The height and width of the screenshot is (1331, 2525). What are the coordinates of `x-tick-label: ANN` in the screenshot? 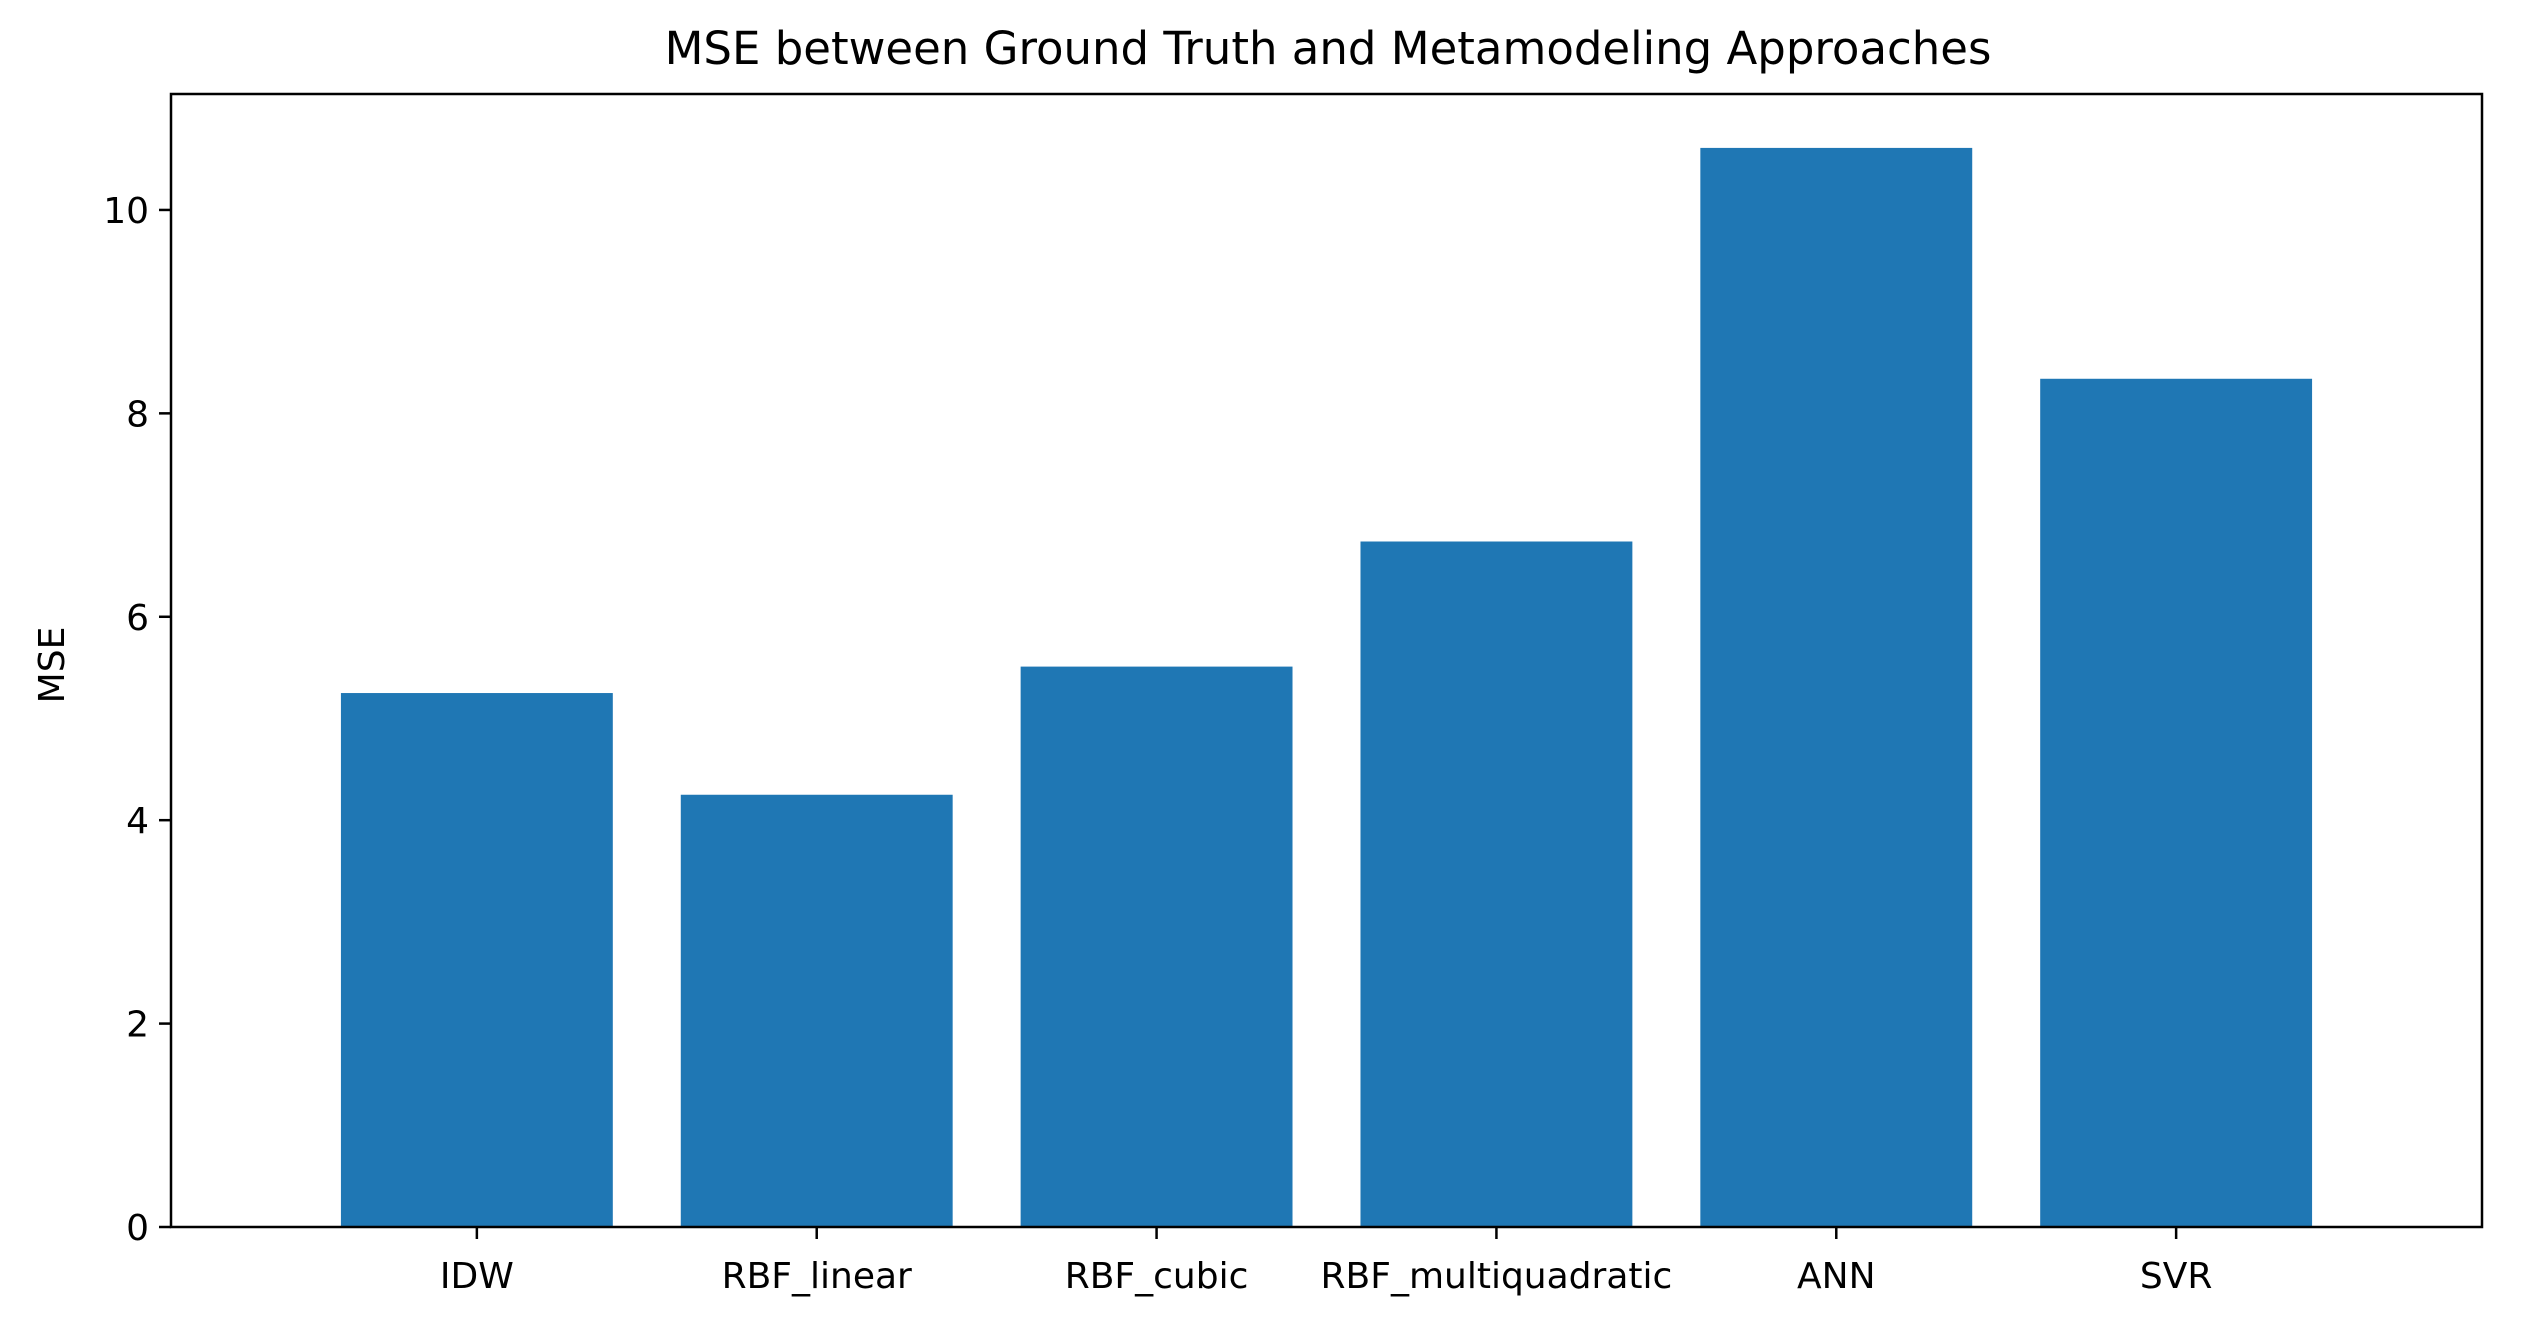 It's located at (1836, 1276).